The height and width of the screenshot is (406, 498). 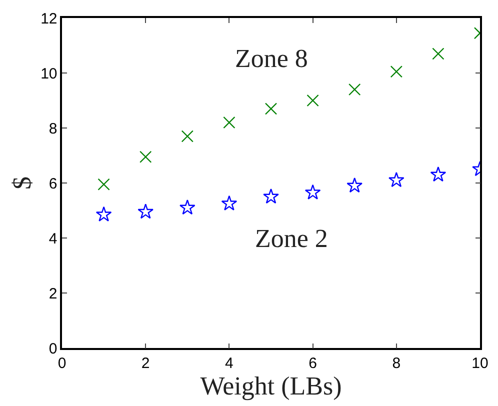 I want to click on y-tick-label: 6, so click(x=53, y=183).